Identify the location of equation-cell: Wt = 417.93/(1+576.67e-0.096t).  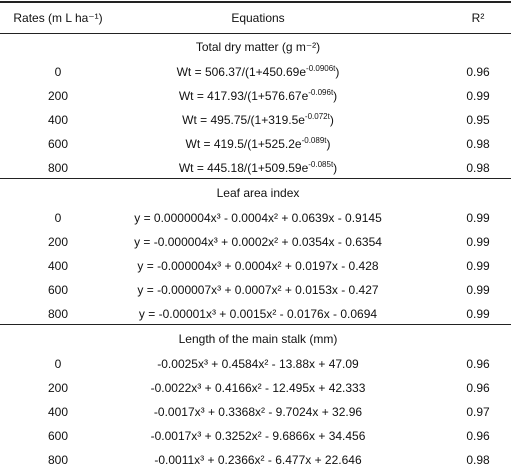
(258, 95).